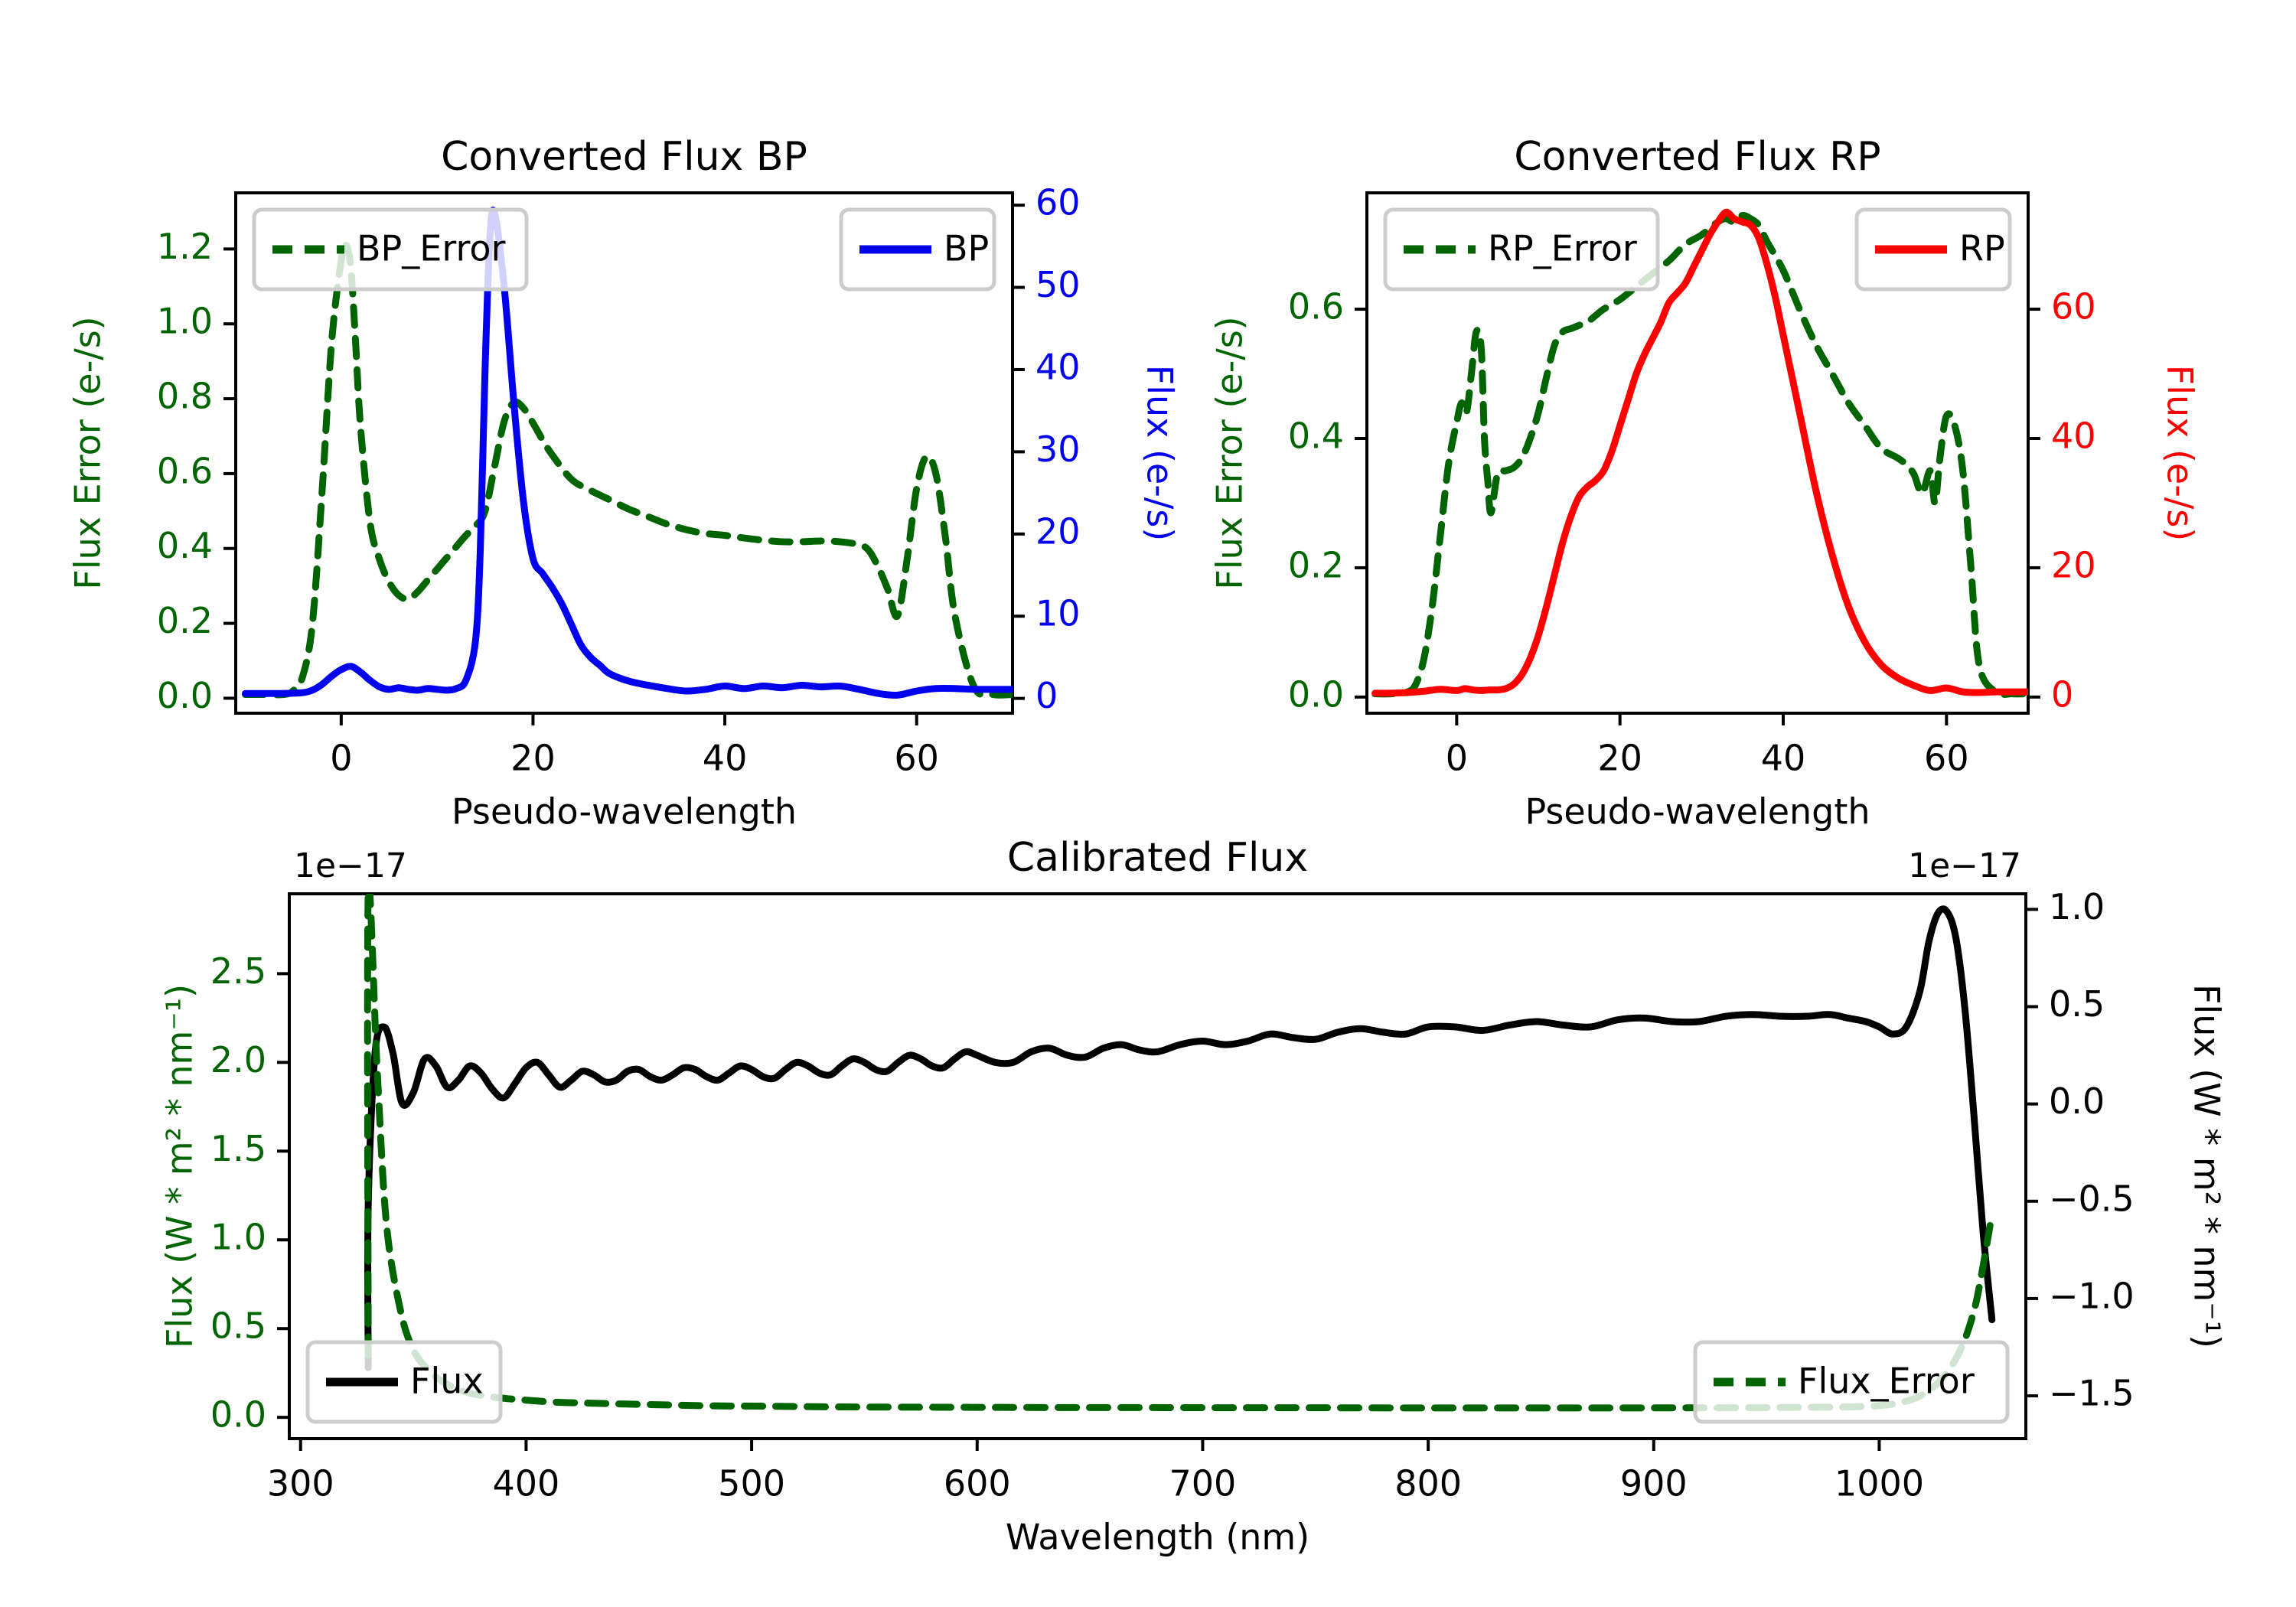 The width and height of the screenshot is (2296, 1607). I want to click on legend-label-flux_error: Flux_Error, so click(1886, 1382).